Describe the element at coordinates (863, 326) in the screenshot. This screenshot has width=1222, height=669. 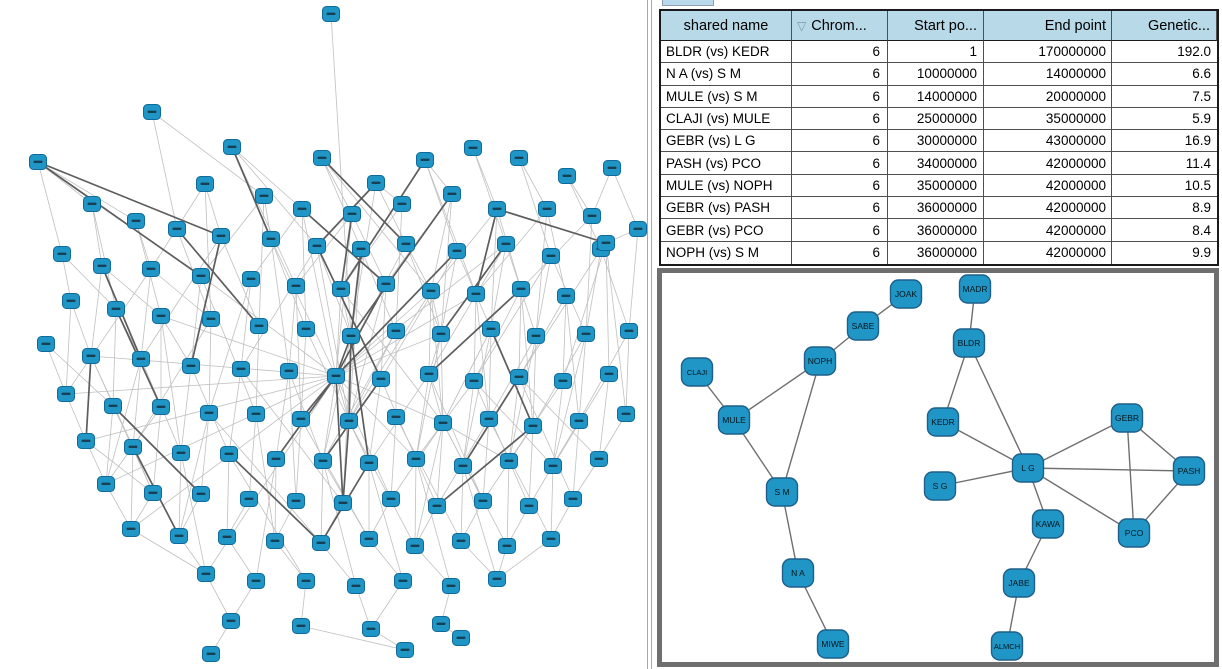
I see `detail-node-SABE` at that location.